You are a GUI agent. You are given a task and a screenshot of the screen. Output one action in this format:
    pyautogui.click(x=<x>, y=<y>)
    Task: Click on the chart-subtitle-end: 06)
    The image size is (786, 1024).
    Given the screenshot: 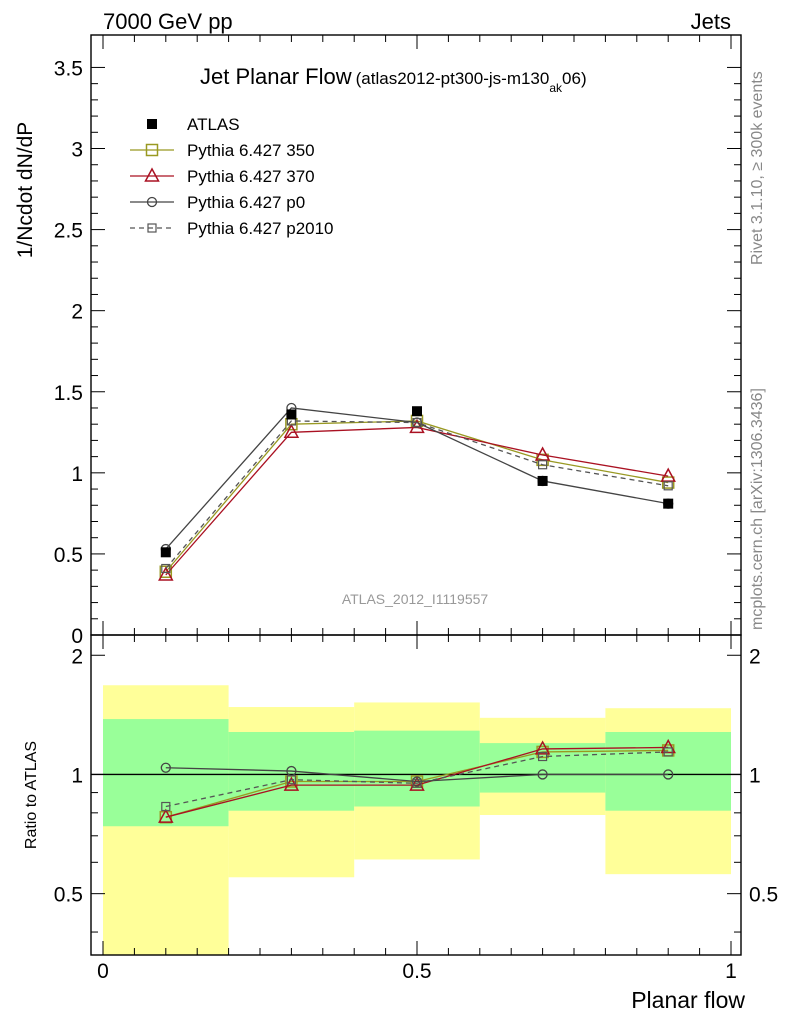 What is the action you would take?
    pyautogui.click(x=574, y=78)
    